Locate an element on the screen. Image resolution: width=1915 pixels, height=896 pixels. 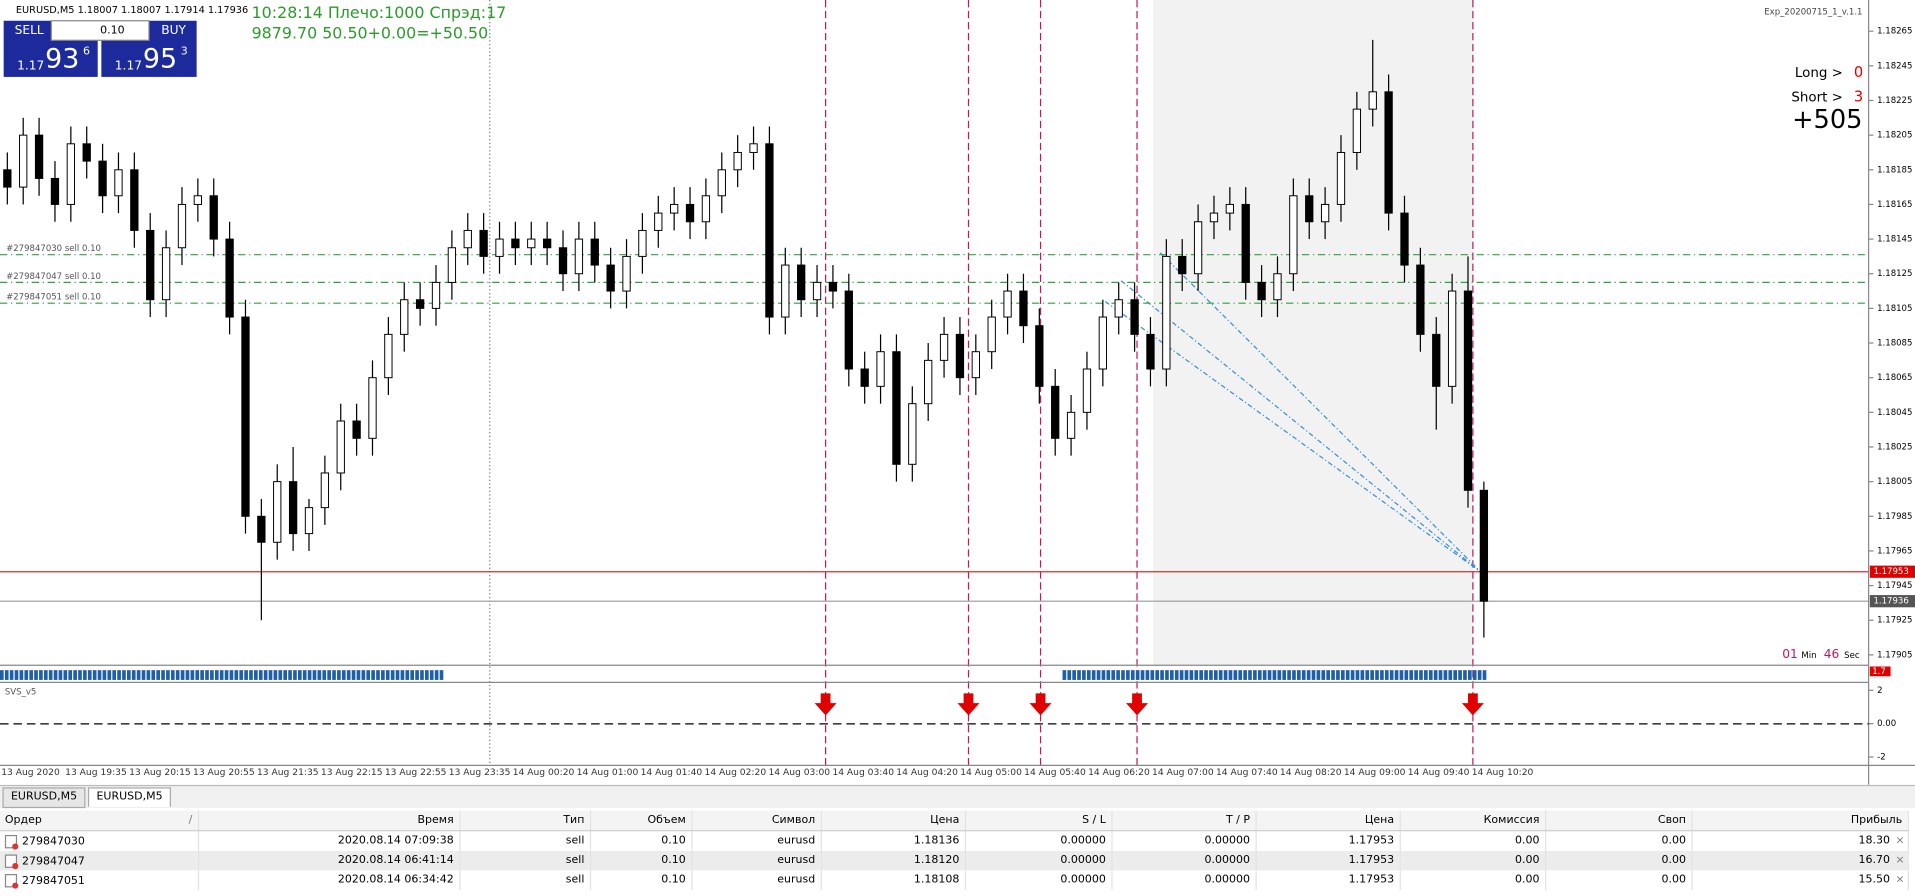
cell-text: 1.17953 is located at coordinates (1371, 880).